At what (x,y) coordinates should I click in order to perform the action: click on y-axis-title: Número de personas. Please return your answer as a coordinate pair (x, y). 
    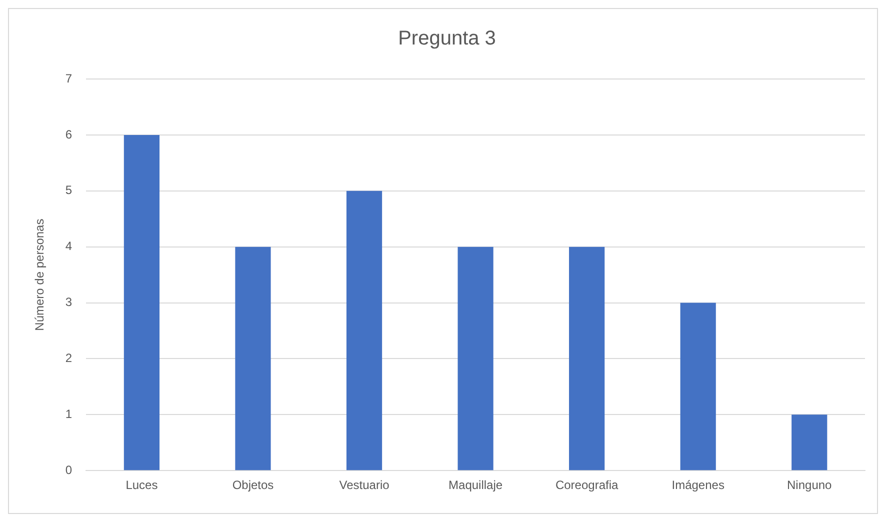
    Looking at the image, I should click on (39, 274).